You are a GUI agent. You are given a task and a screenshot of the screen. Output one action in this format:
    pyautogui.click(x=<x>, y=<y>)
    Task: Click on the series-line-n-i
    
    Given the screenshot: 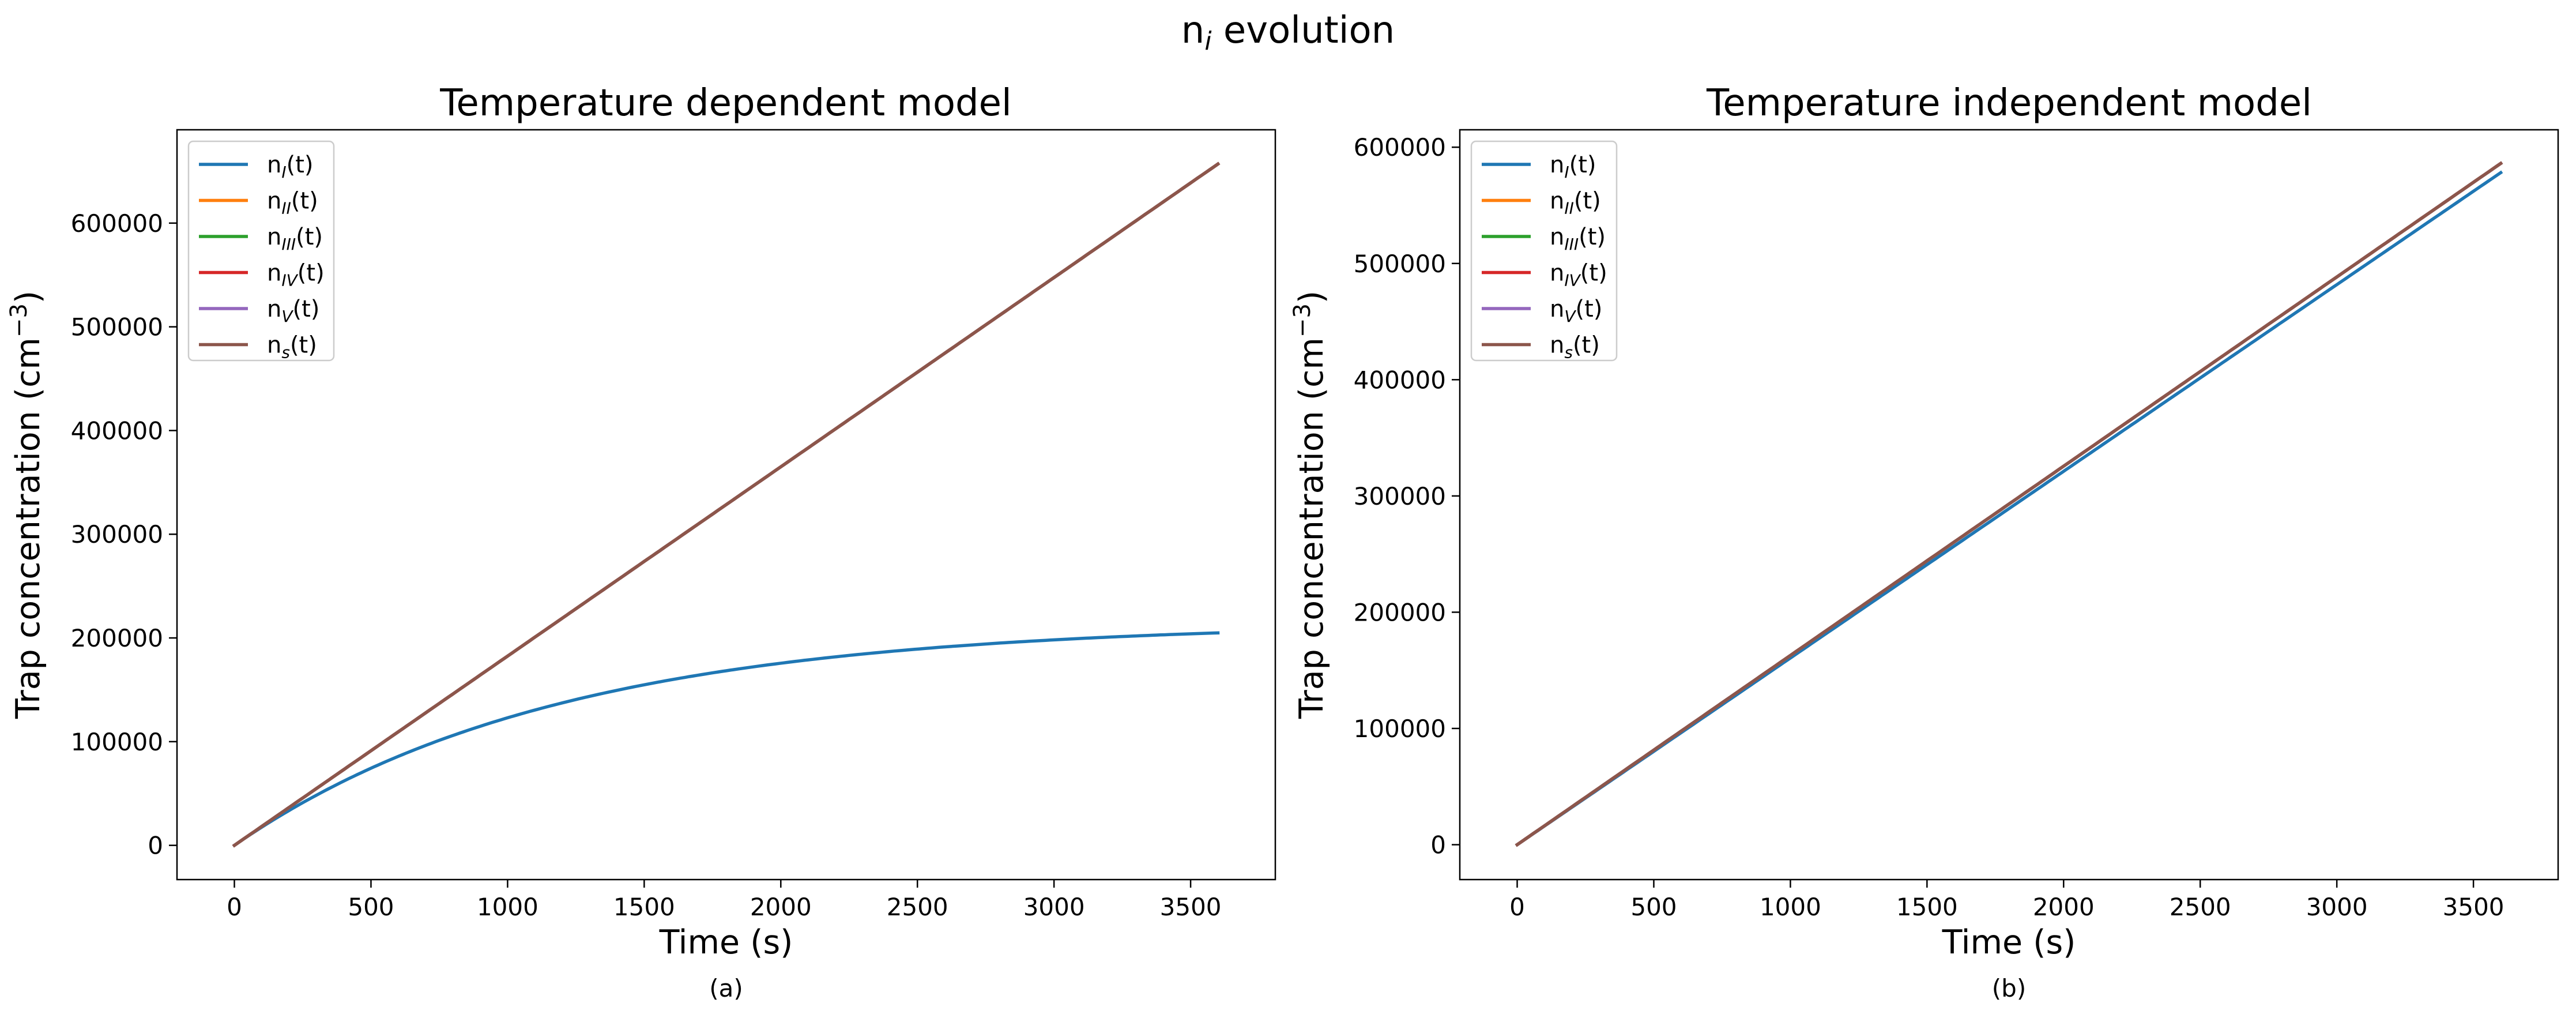 What is the action you would take?
    pyautogui.click(x=726, y=739)
    